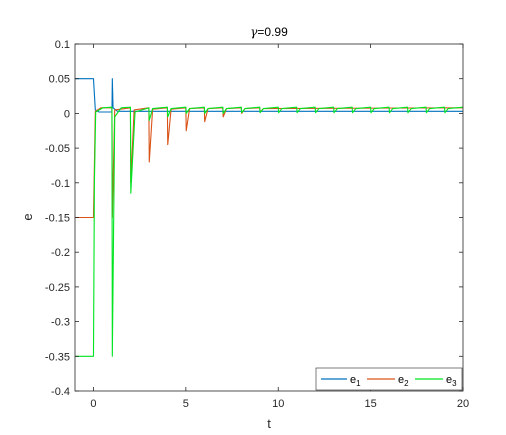 The height and width of the screenshot is (435, 506). Describe the element at coordinates (269, 423) in the screenshot. I see `x-axis-label: t` at that location.